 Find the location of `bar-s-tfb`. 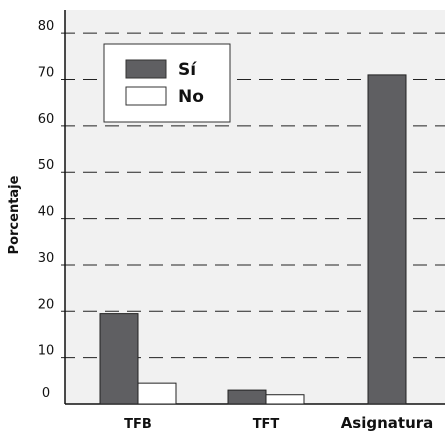

bar-s-tfb is located at coordinates (119, 359).